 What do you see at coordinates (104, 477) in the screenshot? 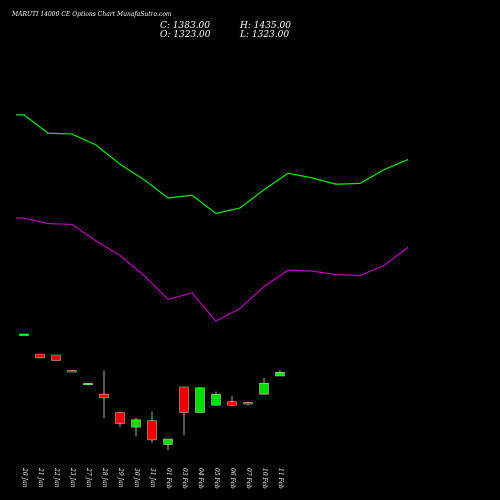
I see `x-tick-label: 28 Jan` at bounding box center [104, 477].